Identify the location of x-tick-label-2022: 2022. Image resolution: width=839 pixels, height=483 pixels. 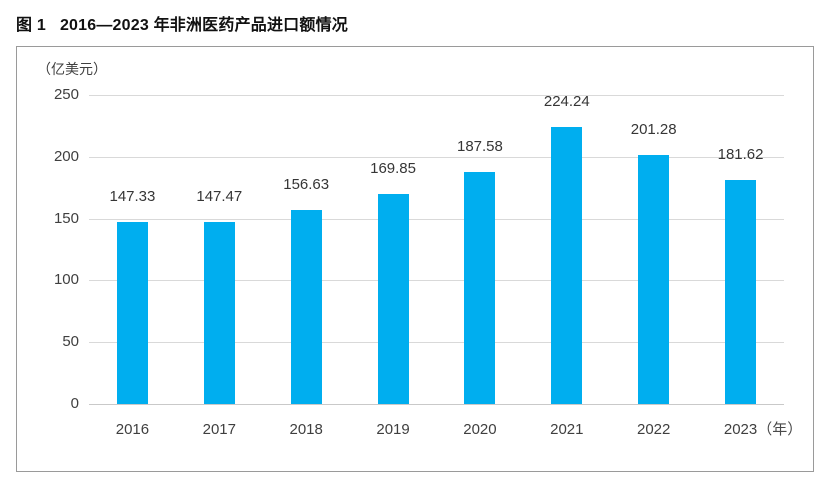
(654, 429).